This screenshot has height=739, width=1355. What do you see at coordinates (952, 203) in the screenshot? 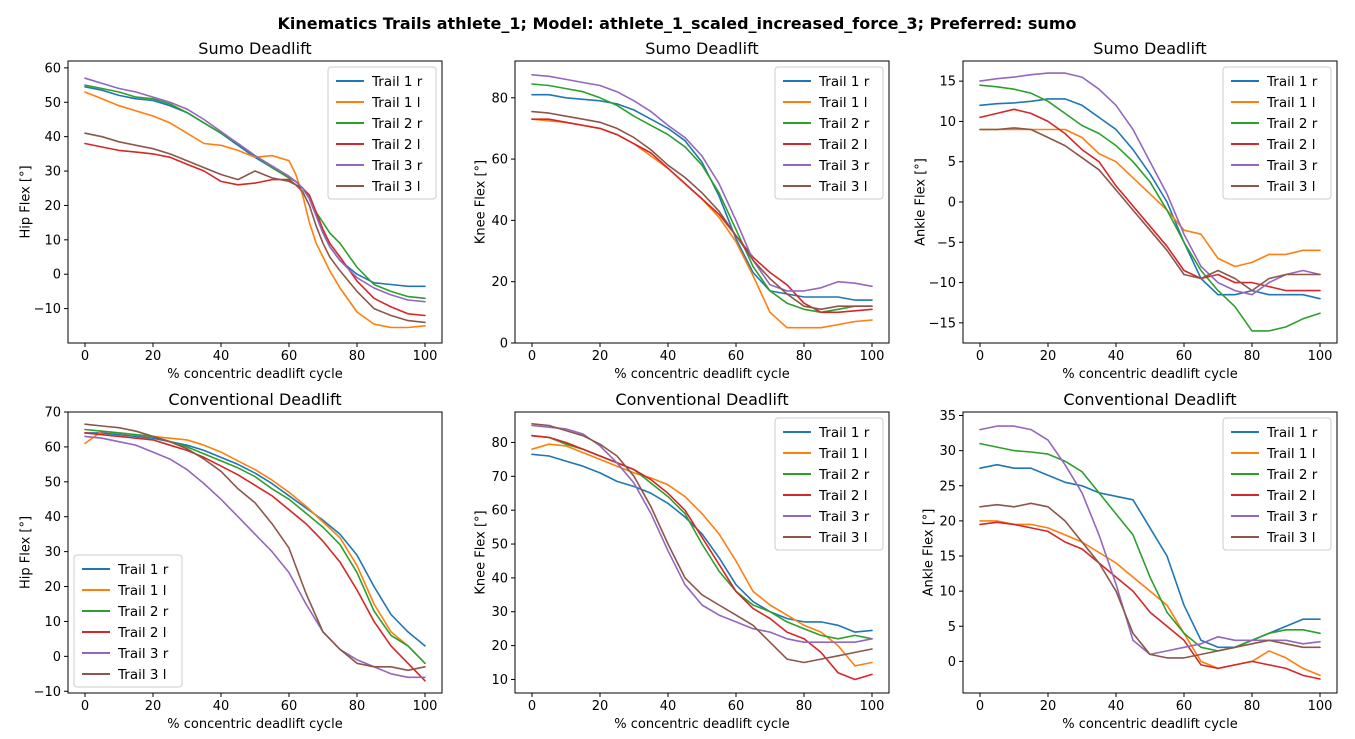
I see `y-tick-label: 0` at bounding box center [952, 203].